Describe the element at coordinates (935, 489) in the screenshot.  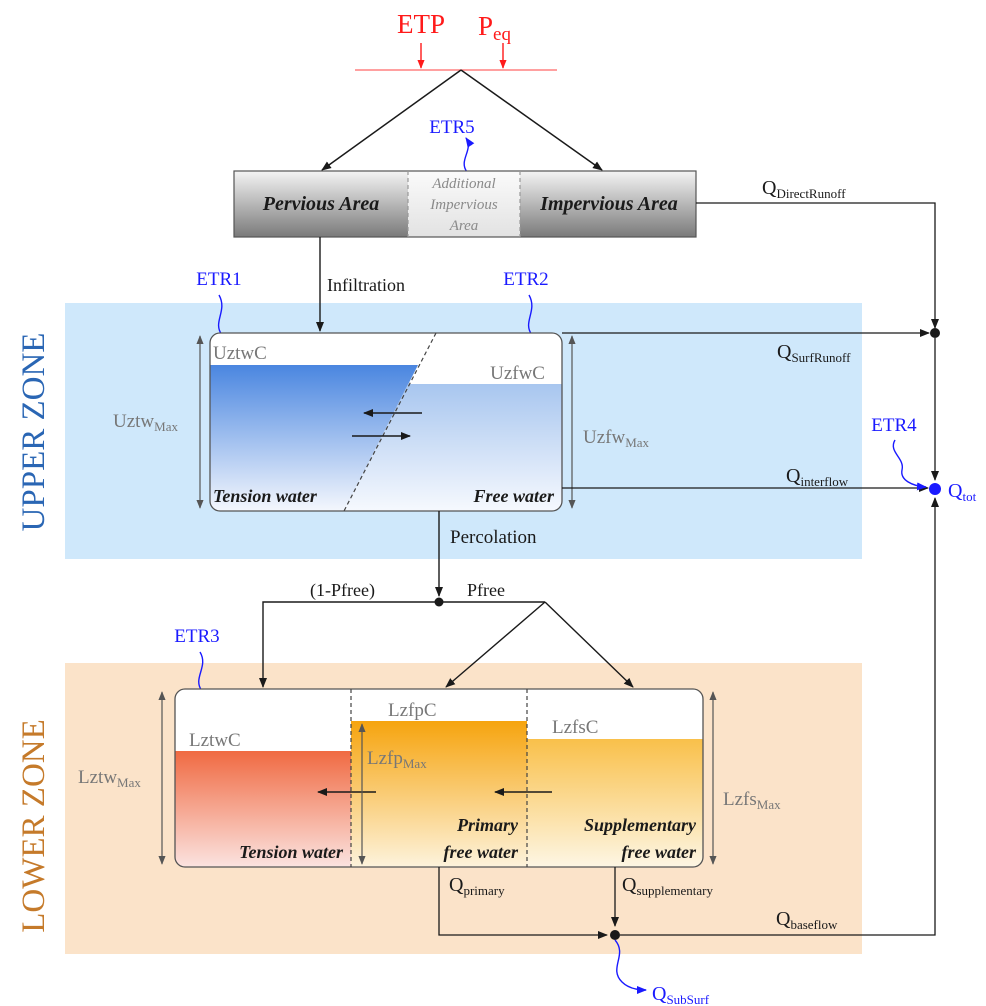
I see `qtot-dot` at that location.